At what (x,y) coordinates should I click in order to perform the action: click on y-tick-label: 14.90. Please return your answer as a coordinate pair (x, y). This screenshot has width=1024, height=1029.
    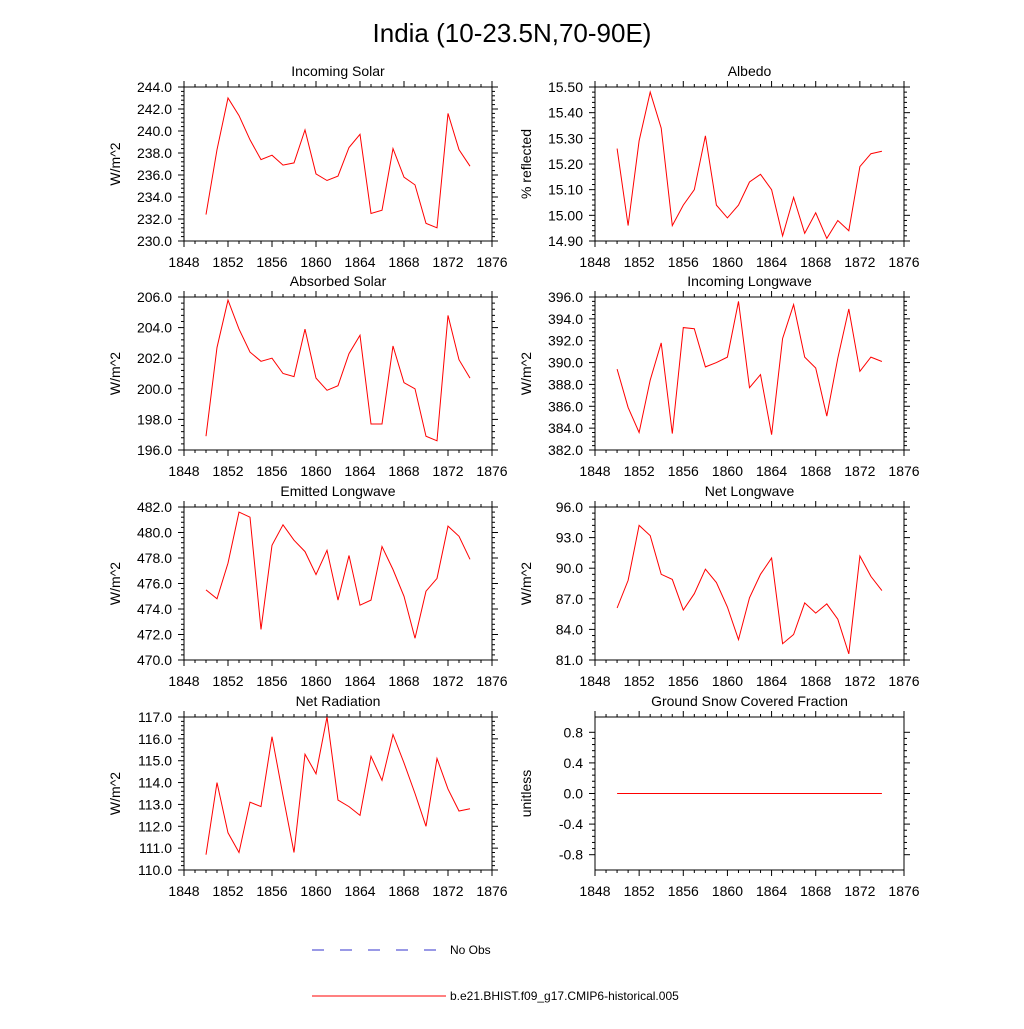
    Looking at the image, I should click on (565, 241).